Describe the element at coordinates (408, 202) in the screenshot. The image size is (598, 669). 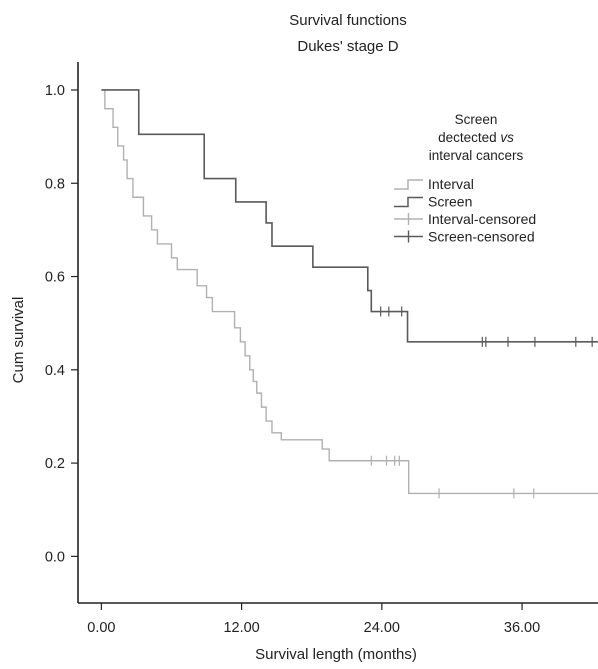
I see `legend-screen-swatch` at that location.